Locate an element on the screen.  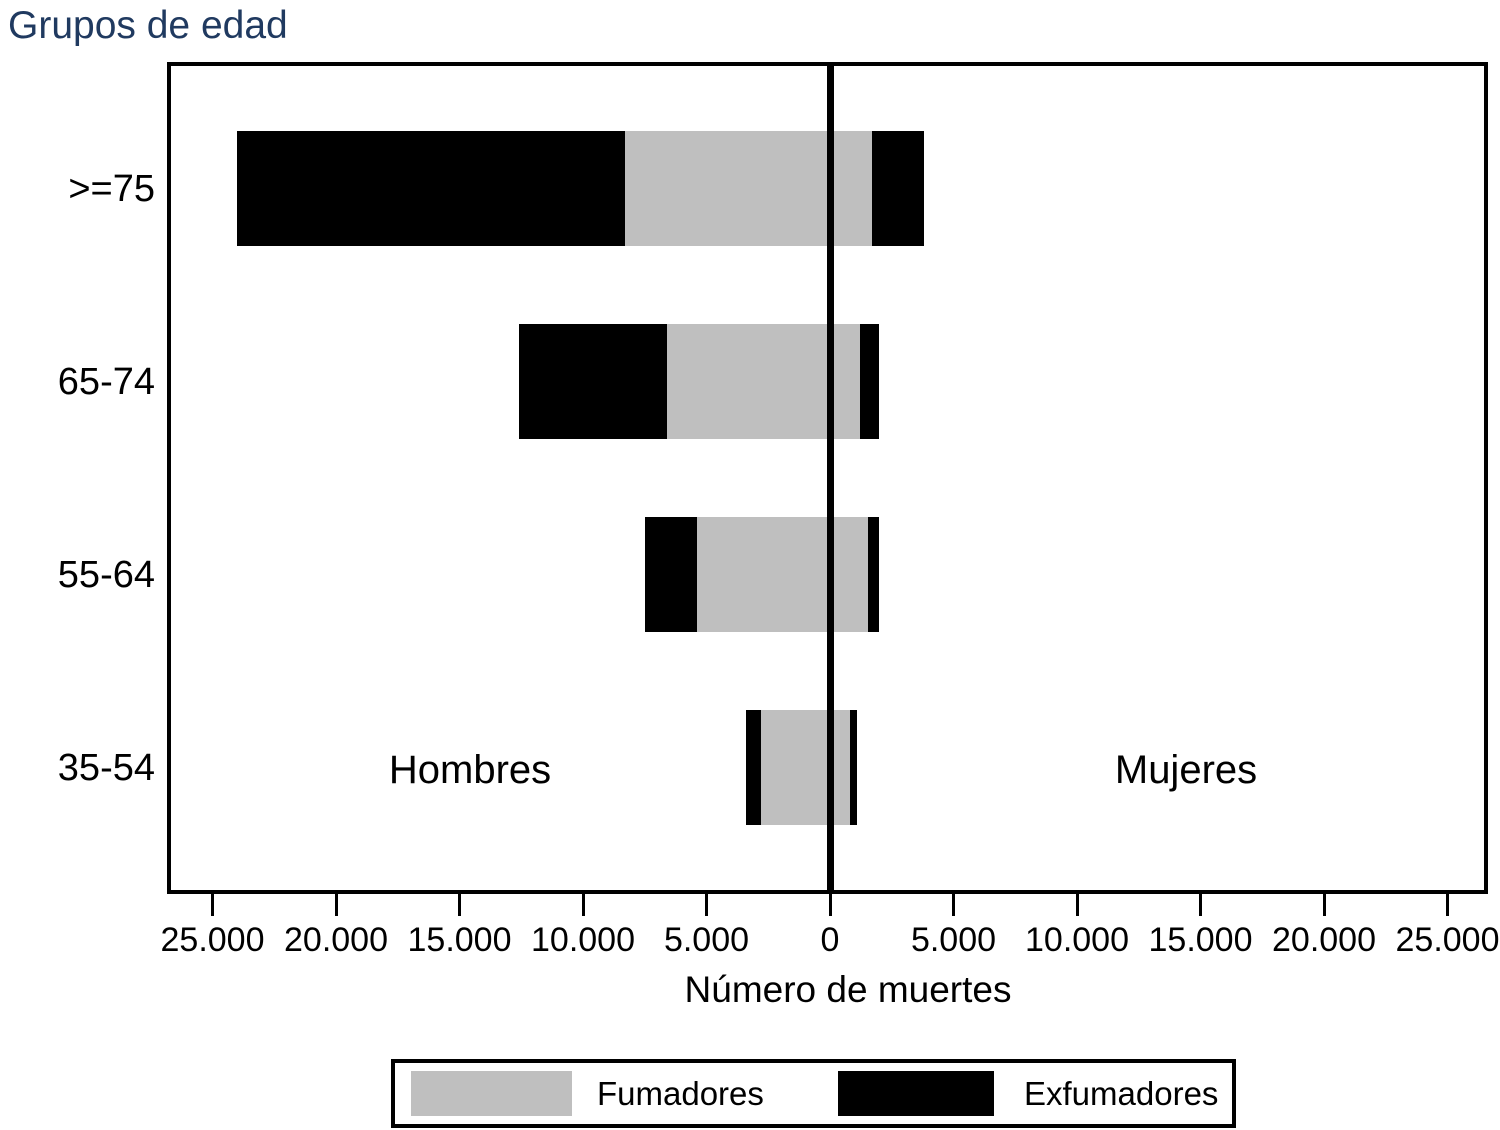
x-axis-title: Número de muertes is located at coordinates (848, 989).